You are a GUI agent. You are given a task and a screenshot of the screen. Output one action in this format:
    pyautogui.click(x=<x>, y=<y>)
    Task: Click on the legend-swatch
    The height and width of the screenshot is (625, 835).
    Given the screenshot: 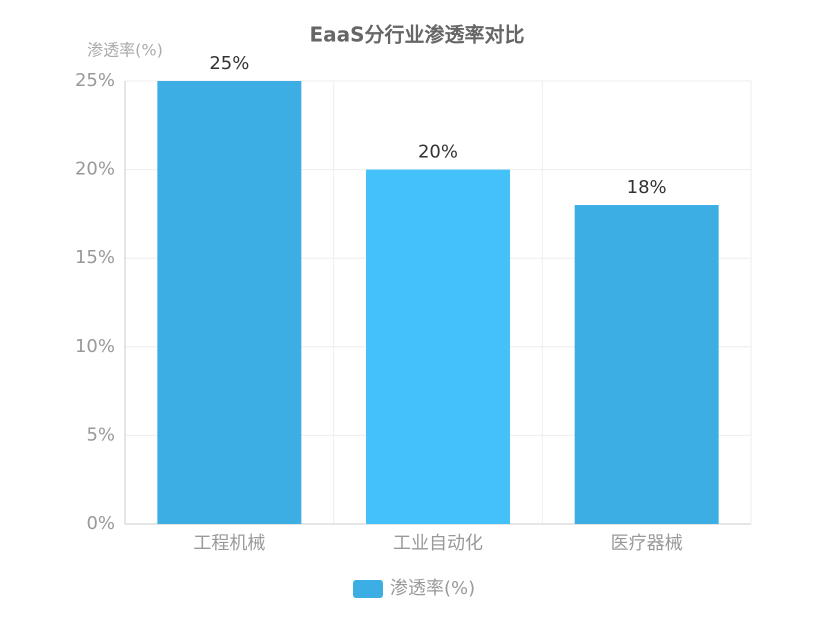 What is the action you would take?
    pyautogui.click(x=368, y=589)
    